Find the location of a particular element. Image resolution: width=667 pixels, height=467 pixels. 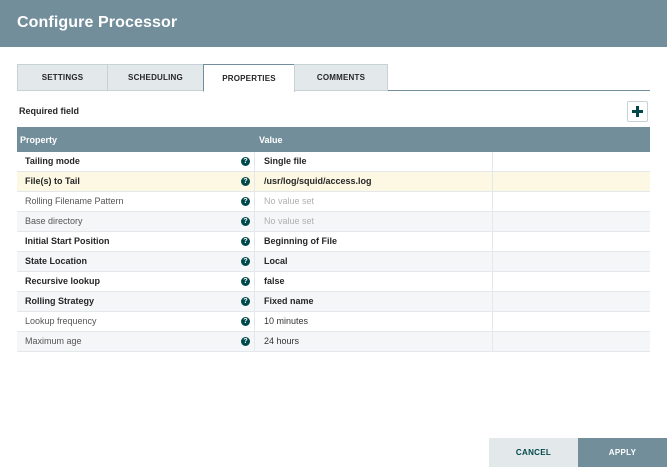

table-row: Rolling Strategy? Fixed name is located at coordinates (333, 302).